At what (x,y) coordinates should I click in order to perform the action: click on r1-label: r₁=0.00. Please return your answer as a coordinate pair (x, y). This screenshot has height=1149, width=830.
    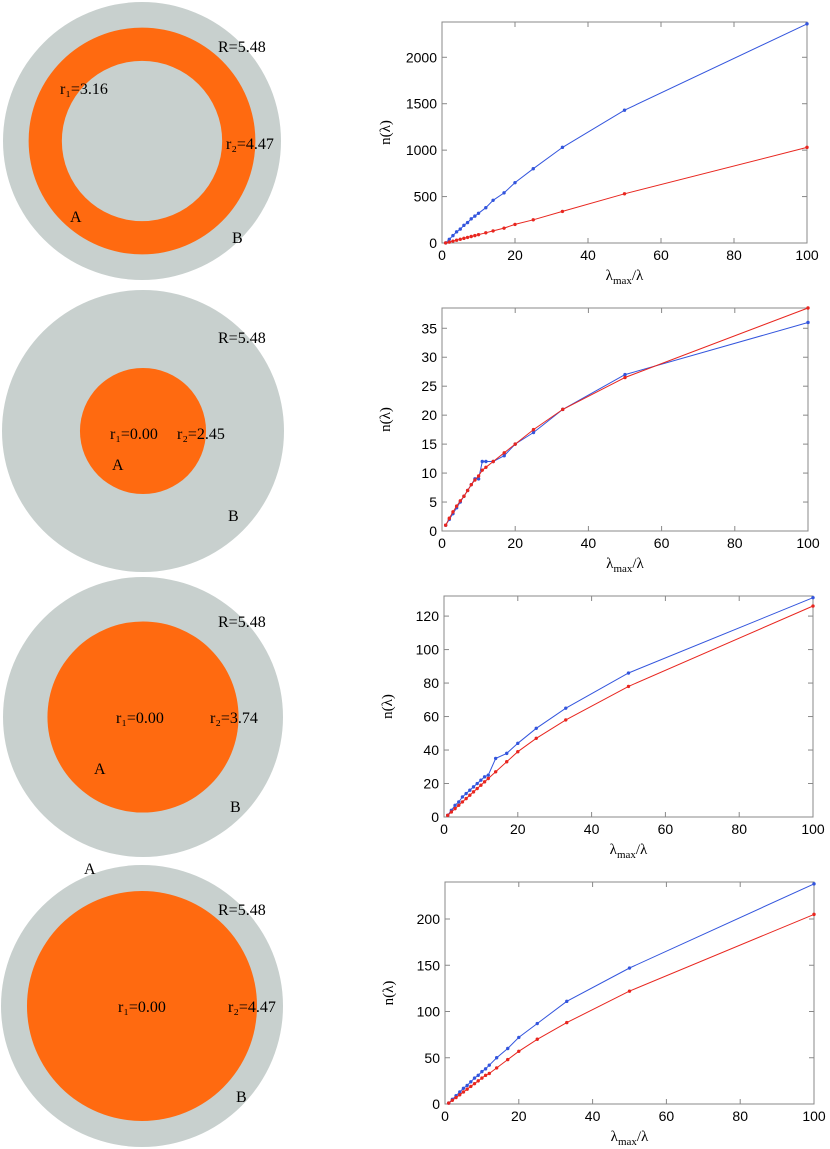
    Looking at the image, I should click on (140, 718).